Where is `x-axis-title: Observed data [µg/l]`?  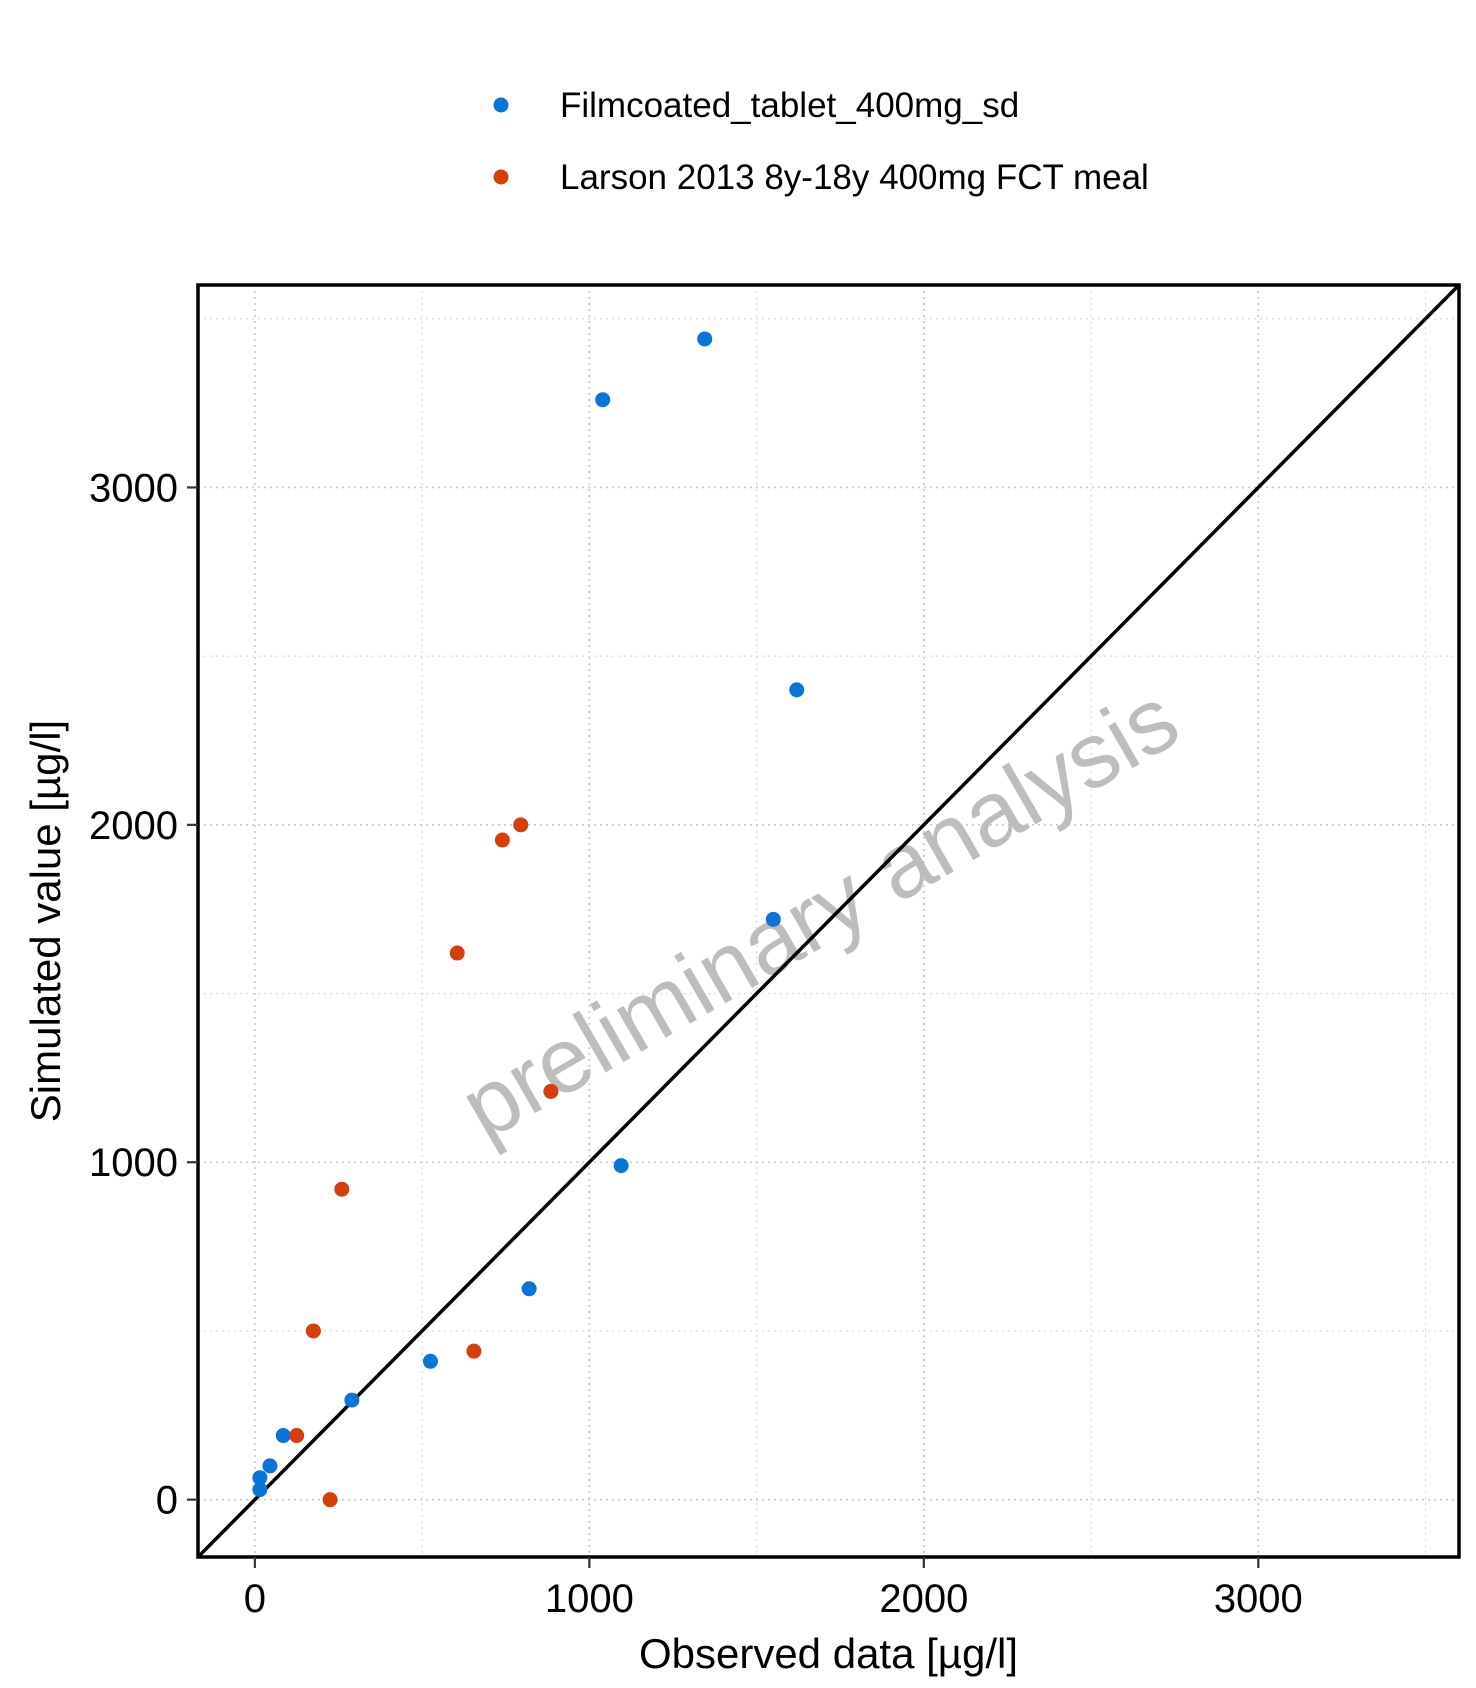
x-axis-title: Observed data [µg/l] is located at coordinates (828, 1653).